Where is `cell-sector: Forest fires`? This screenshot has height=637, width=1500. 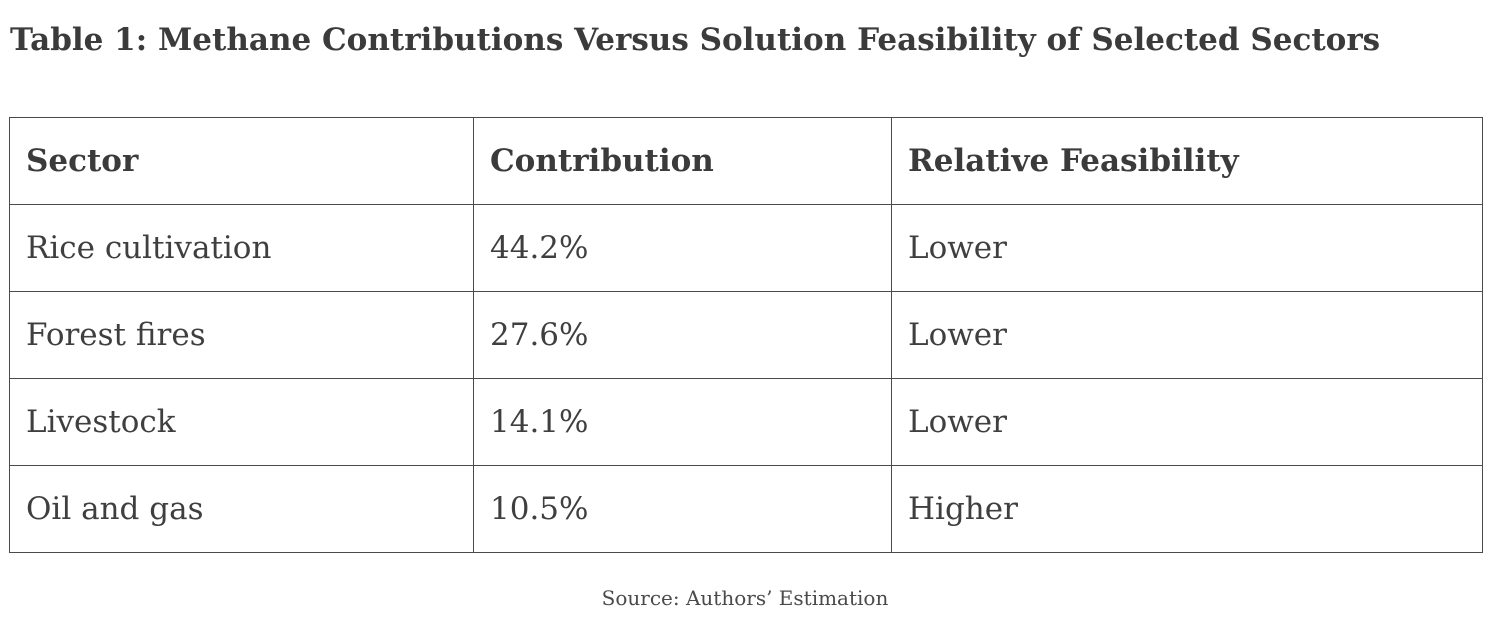 cell-sector: Forest fires is located at coordinates (241, 335).